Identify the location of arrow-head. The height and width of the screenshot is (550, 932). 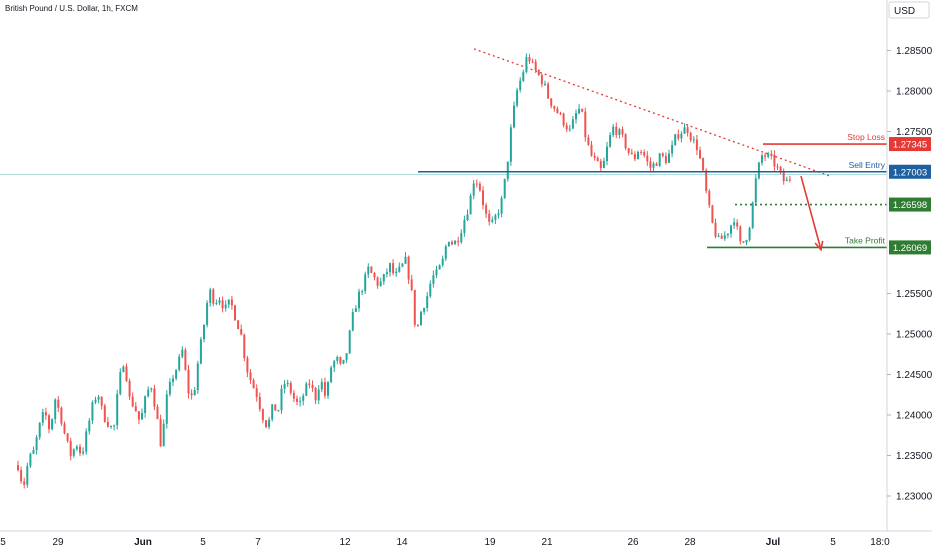
(819, 246).